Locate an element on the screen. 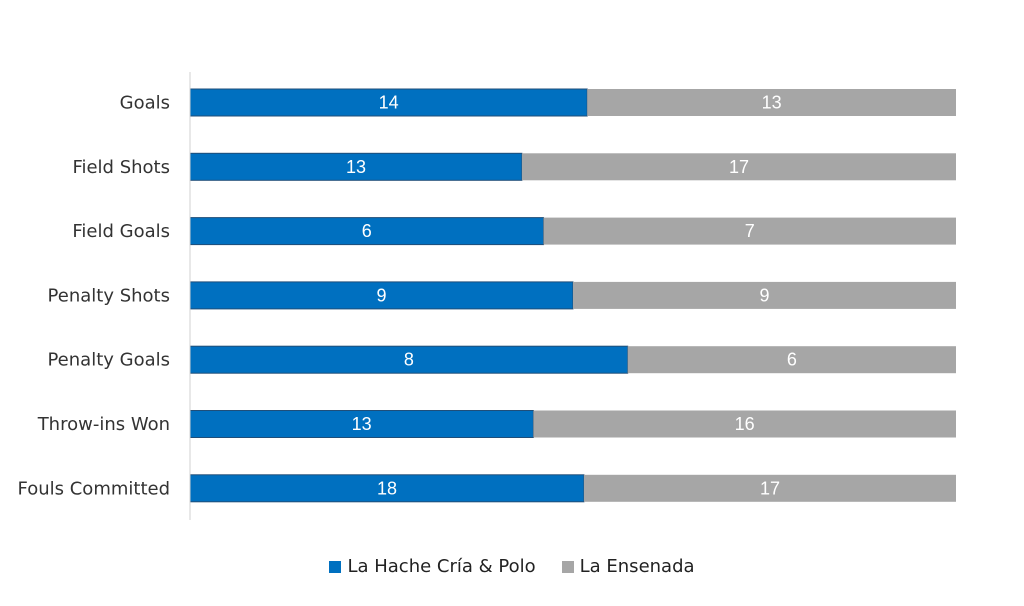 The height and width of the screenshot is (606, 1024). category-label: Penalty Goals is located at coordinates (108, 360).